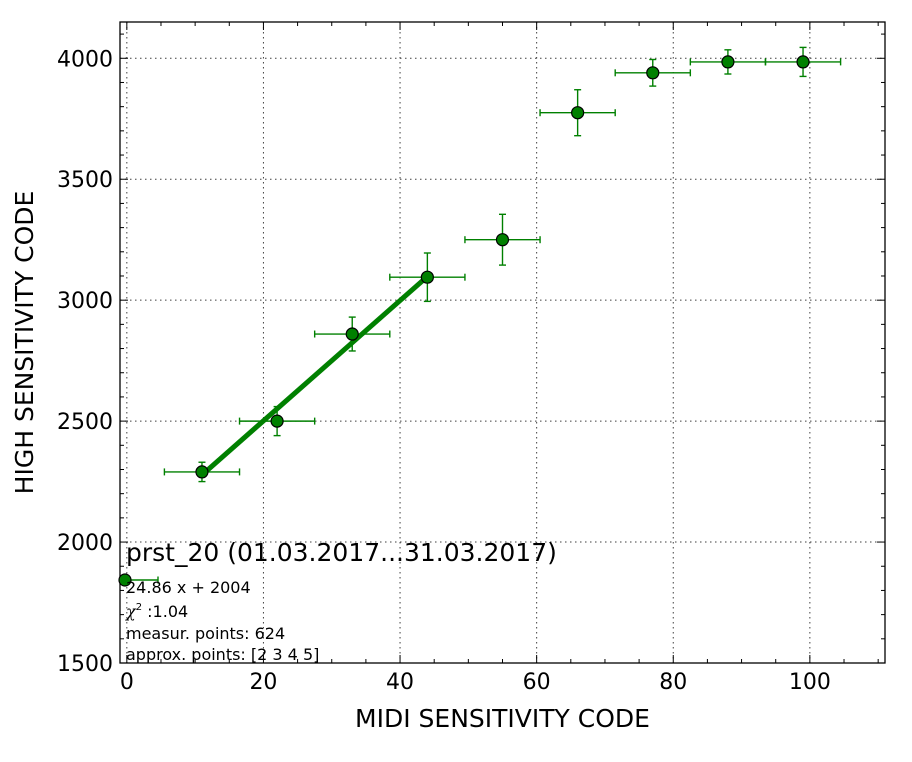 Image resolution: width=912 pixels, height=762 pixels. I want to click on y-tick-label: 2500, so click(85, 422).